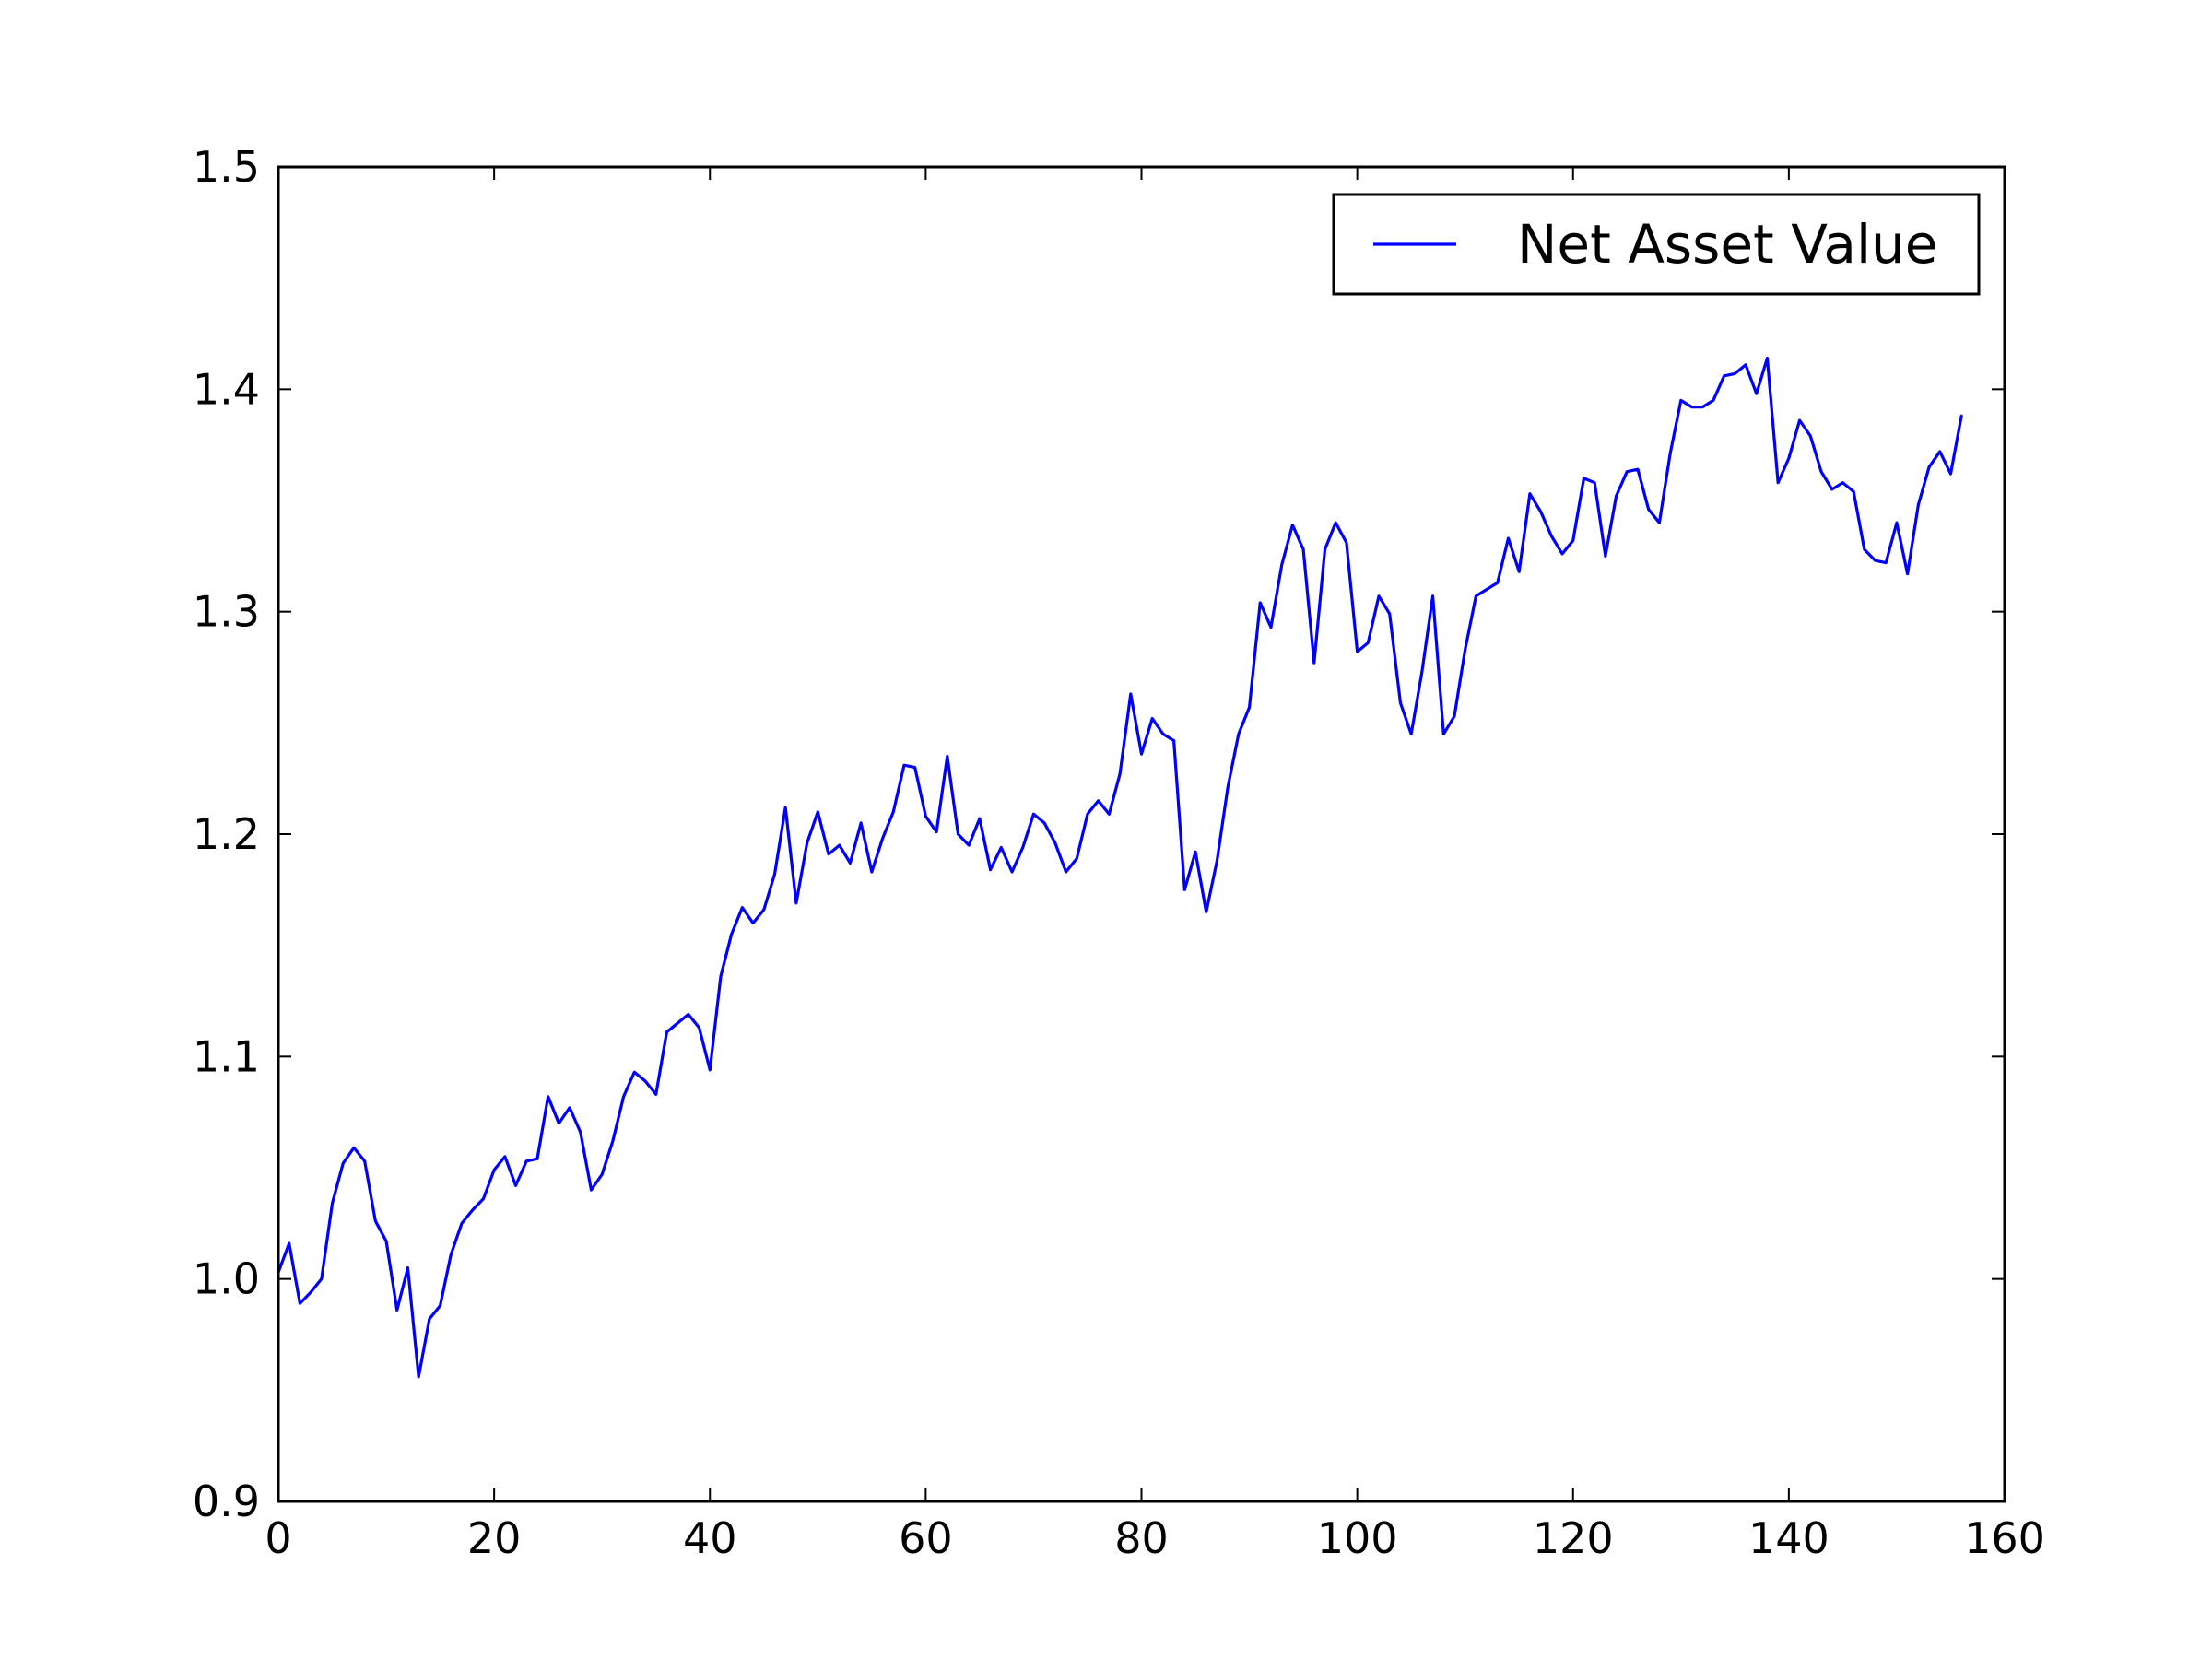  What do you see at coordinates (2004, 1538) in the screenshot?
I see `x-tick-label: 160` at bounding box center [2004, 1538].